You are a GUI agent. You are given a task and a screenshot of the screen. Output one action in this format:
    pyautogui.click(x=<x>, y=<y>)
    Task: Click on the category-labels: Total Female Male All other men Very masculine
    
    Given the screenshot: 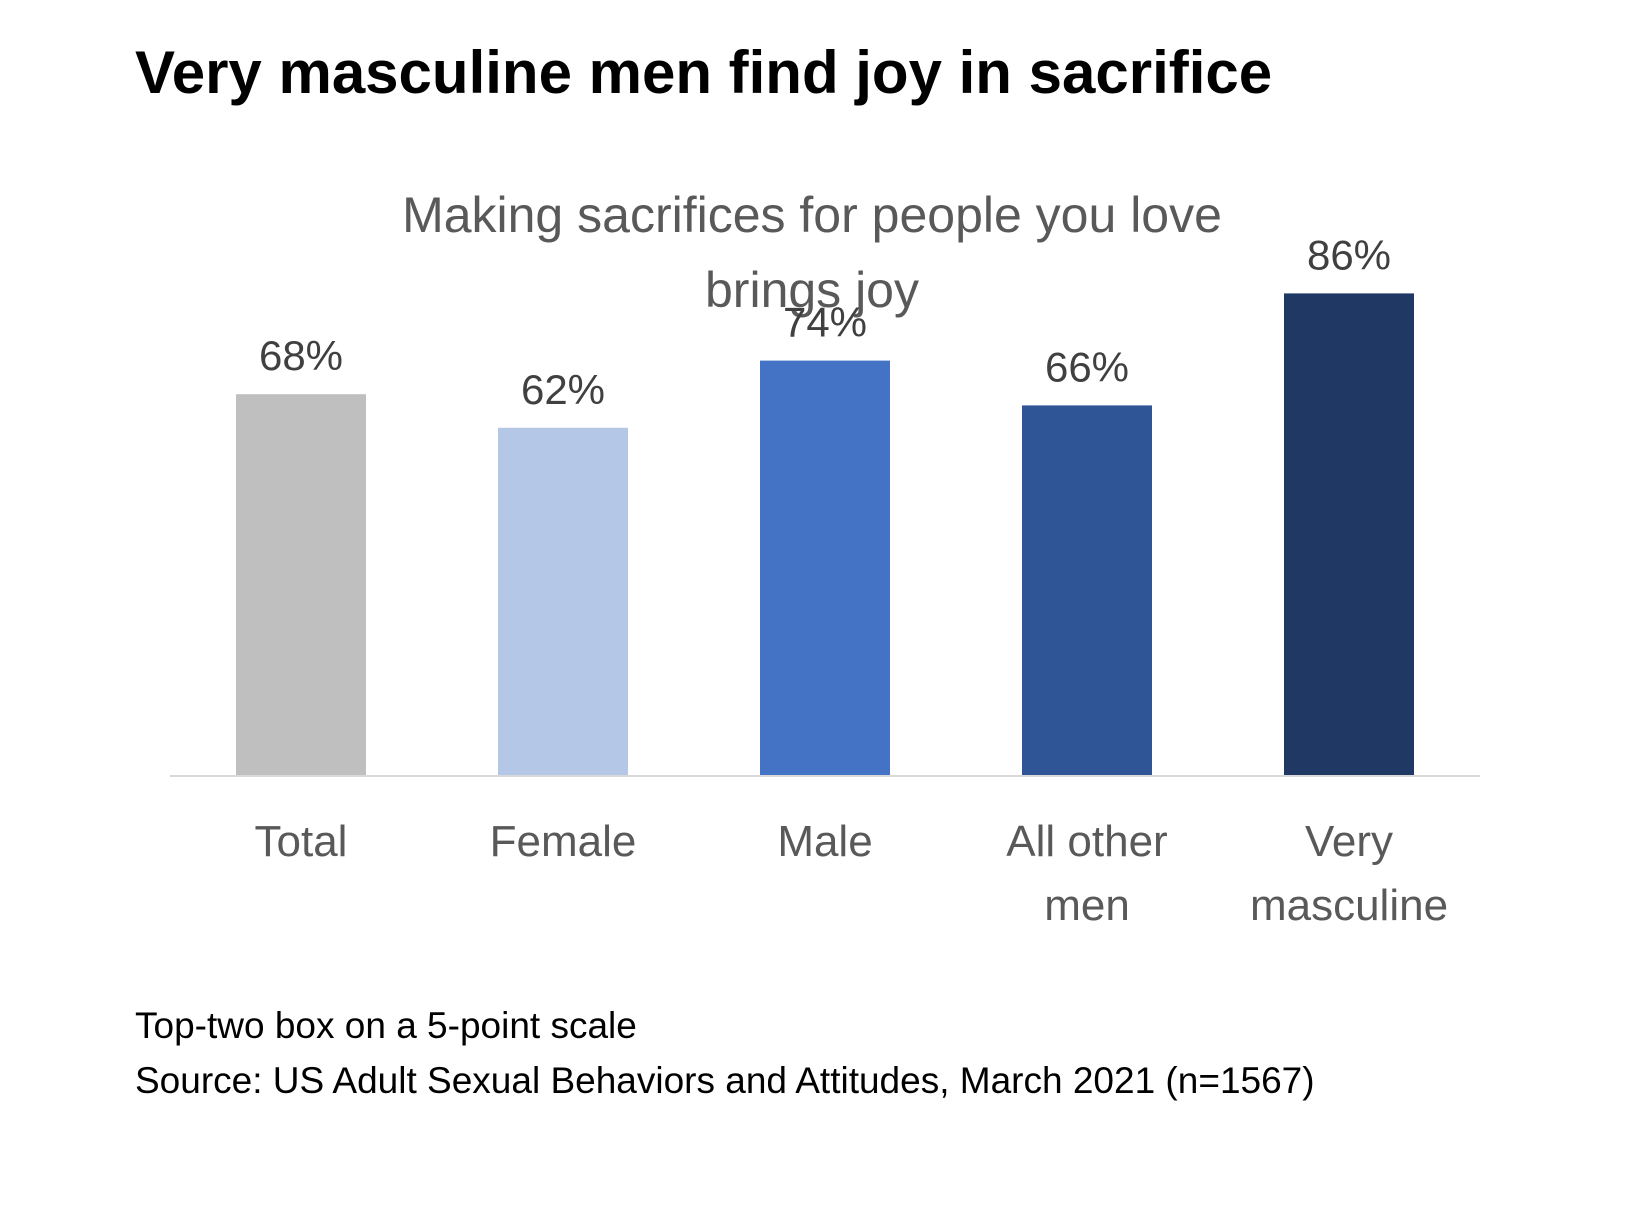 What is the action you would take?
    pyautogui.click(x=852, y=873)
    